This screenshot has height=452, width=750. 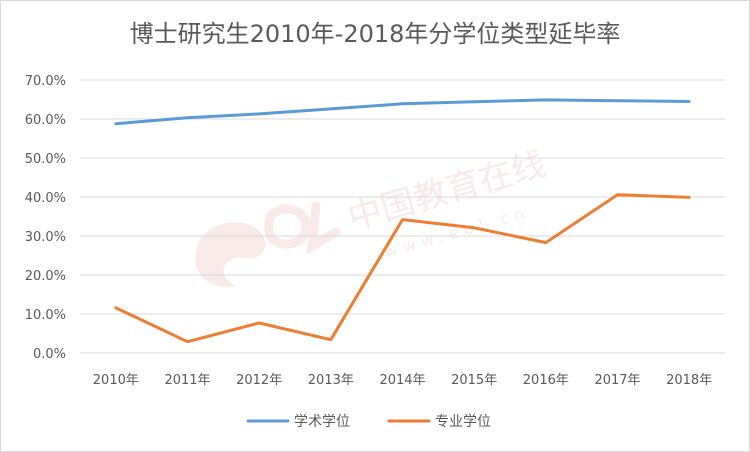 What do you see at coordinates (474, 380) in the screenshot?
I see `x-tick-label: 2015年` at bounding box center [474, 380].